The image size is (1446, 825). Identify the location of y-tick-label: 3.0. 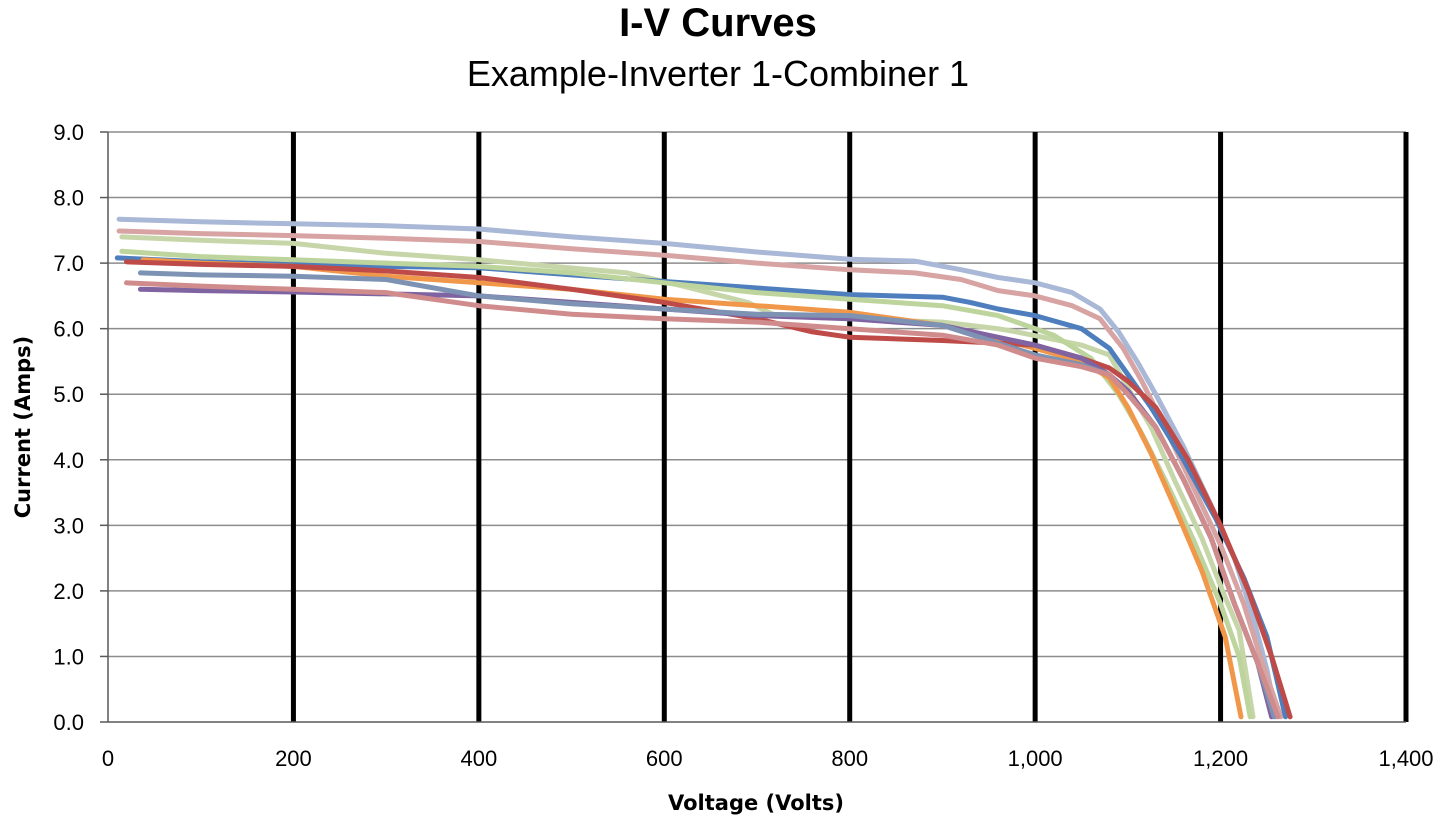
(68, 525).